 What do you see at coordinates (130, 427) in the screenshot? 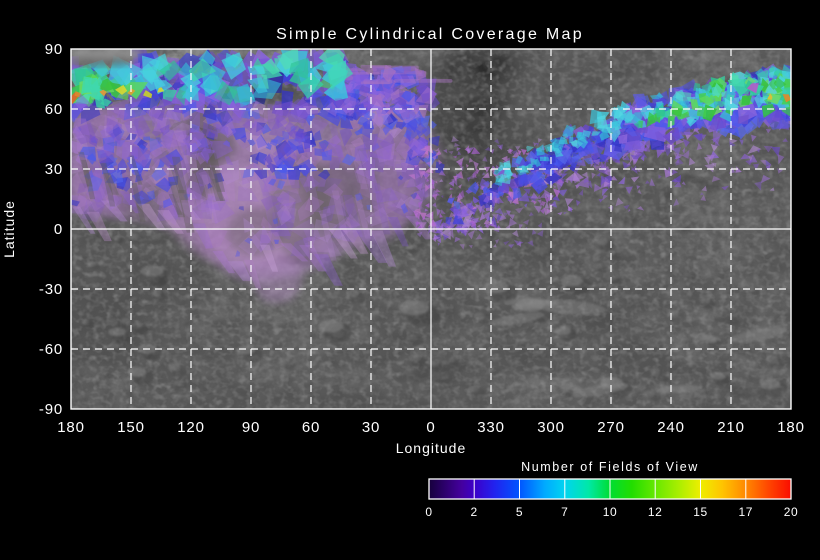
I see `svg-text: 150` at bounding box center [130, 427].